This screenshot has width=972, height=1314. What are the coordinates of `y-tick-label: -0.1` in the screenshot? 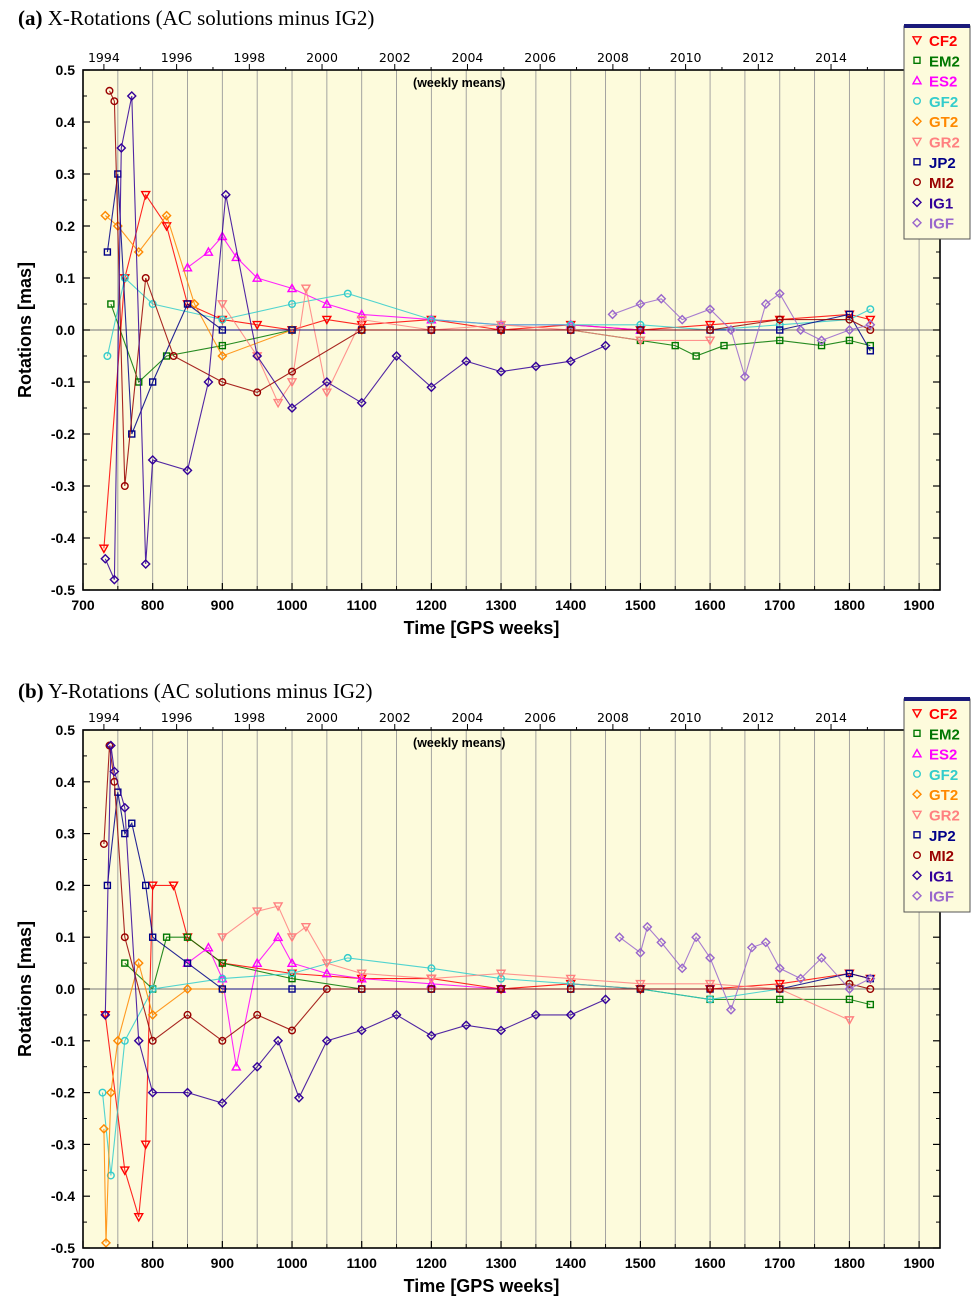 It's located at (63, 382).